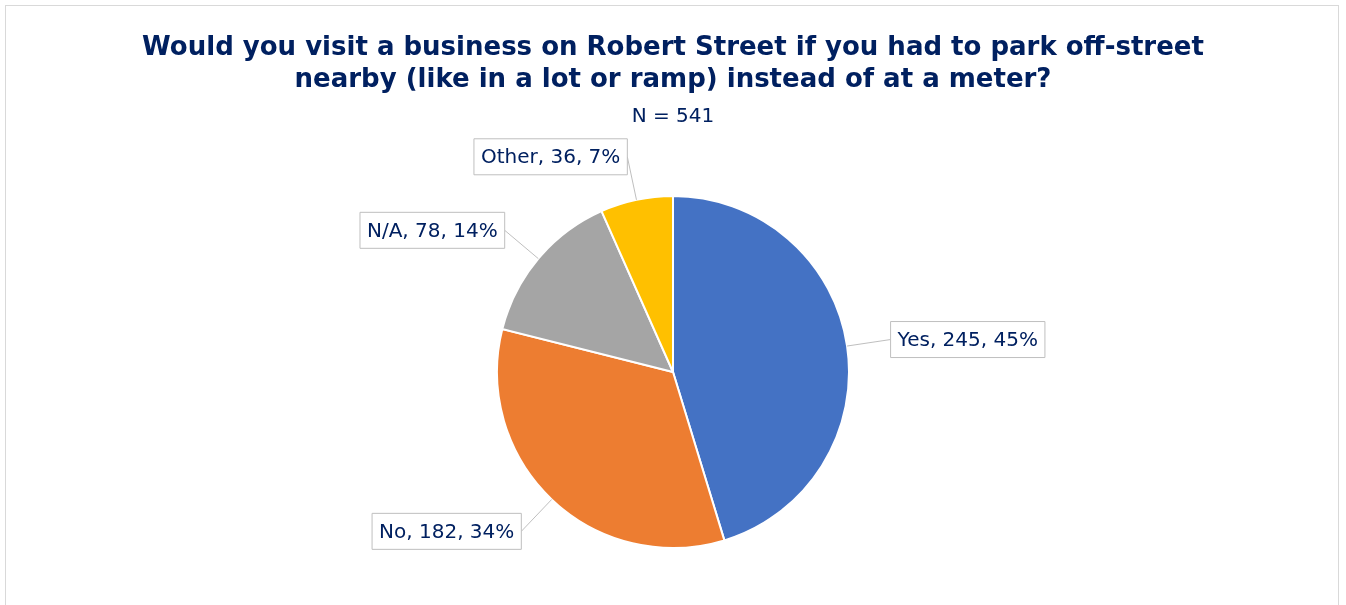 This screenshot has width=1346, height=605. I want to click on slice-label: N/A, 78, 14%, so click(432, 229).